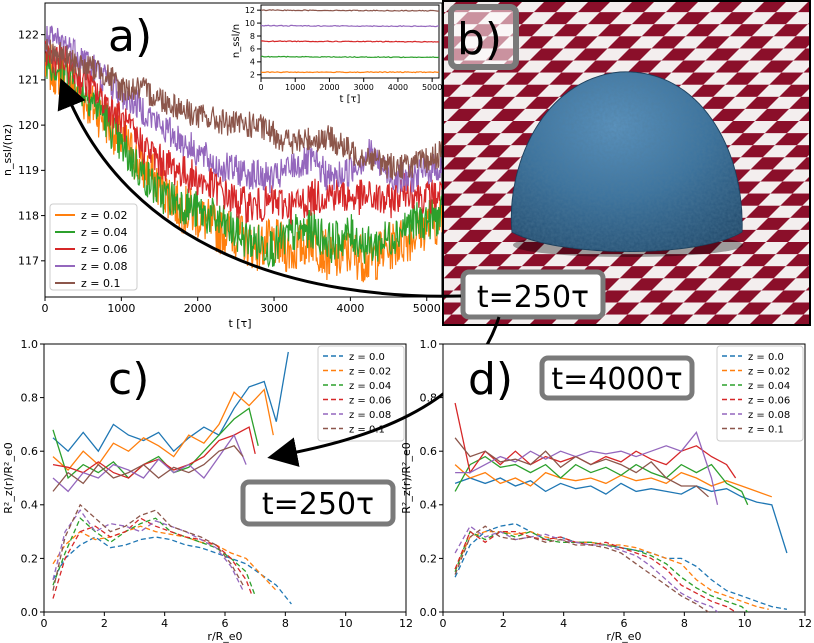  I want to click on legend-d-label: z = 0.02, so click(769, 372).